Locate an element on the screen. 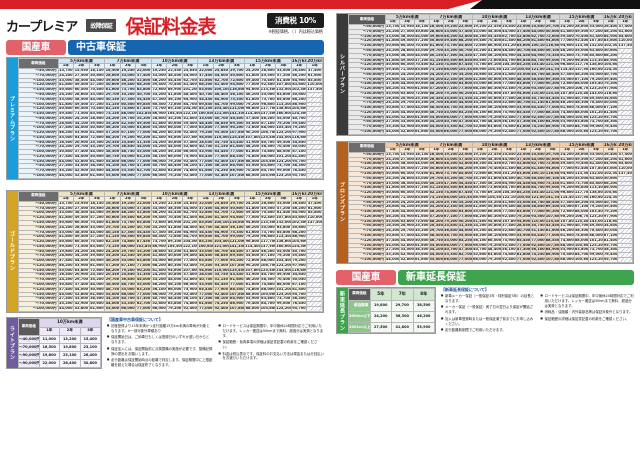 Image resolution: width=640 pixels, height=452 pixels. price-cell: 63,250 is located at coordinates (143, 289).